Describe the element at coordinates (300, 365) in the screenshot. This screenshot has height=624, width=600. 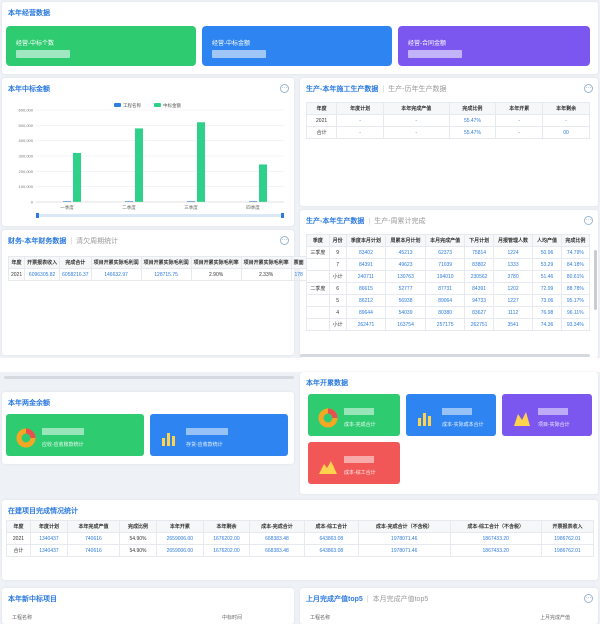
I see `divider-band` at that location.